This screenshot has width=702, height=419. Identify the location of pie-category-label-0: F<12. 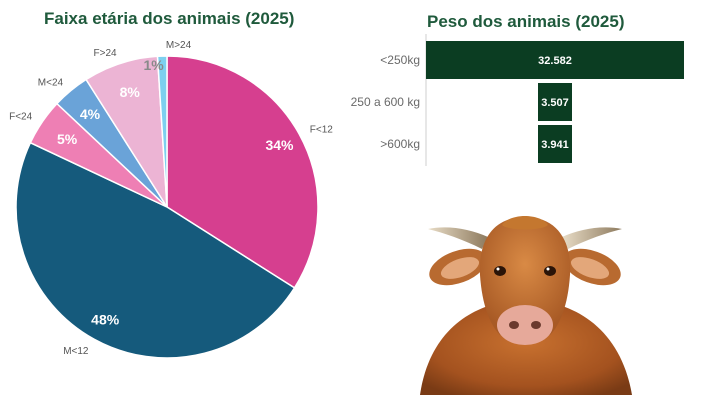
(322, 130).